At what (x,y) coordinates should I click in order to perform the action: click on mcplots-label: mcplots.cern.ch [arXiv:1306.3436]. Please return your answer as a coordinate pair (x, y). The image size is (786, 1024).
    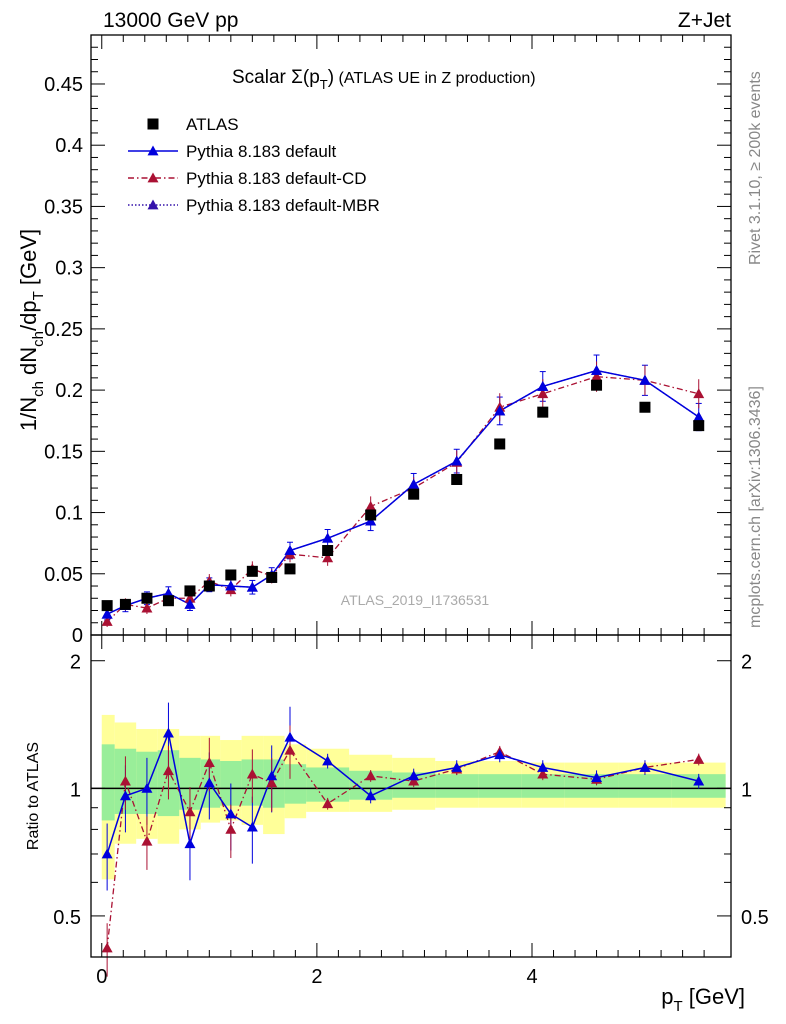
    Looking at the image, I should click on (755, 507).